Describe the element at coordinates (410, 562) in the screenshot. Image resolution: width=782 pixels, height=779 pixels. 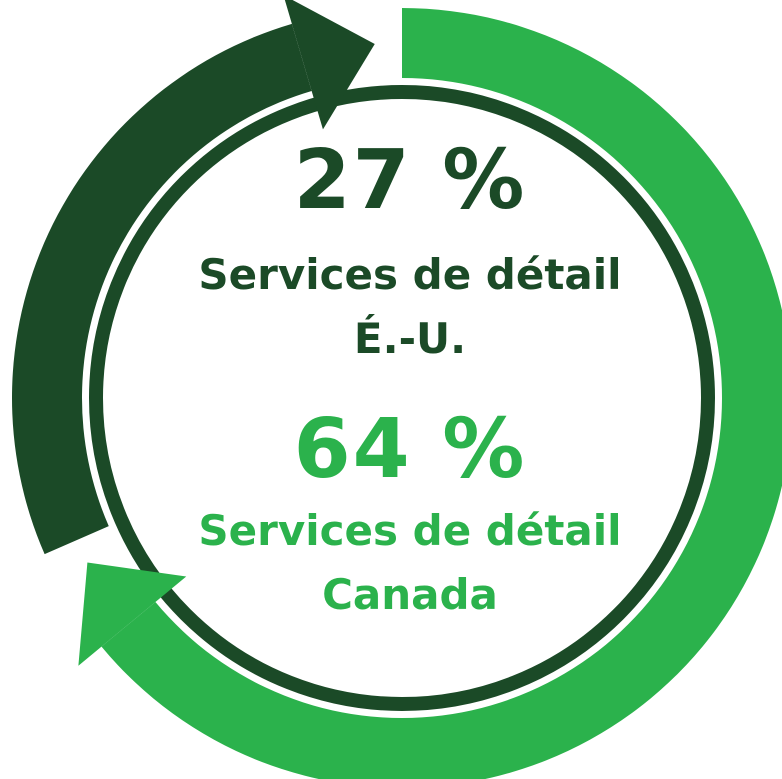
I see `category-label: Services de détail Canada` at that location.